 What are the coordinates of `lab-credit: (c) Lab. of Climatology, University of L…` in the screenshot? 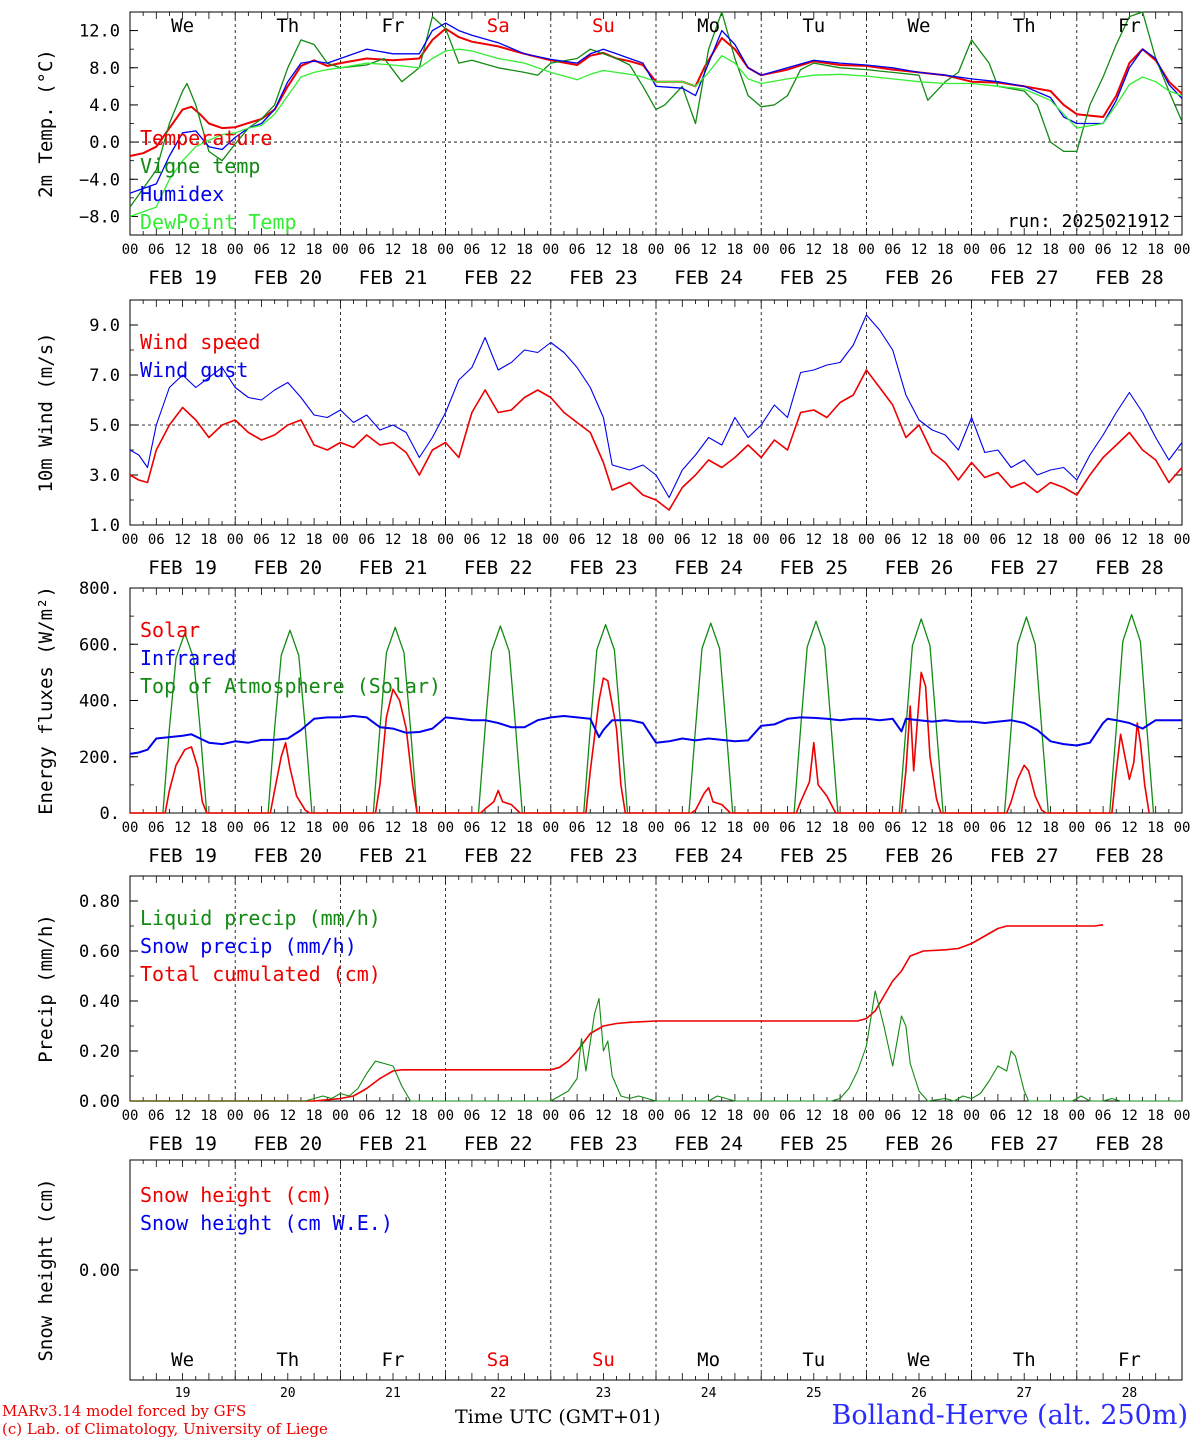 It's located at (165, 1429).